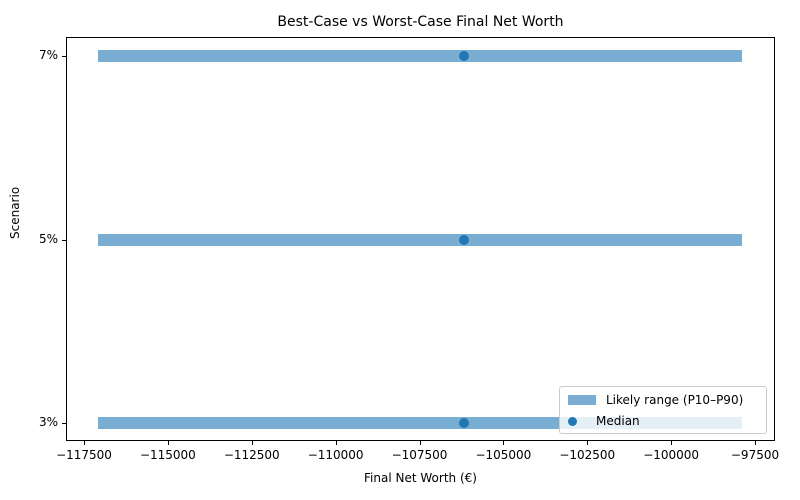 This screenshot has height=500, width=800. I want to click on legend: Likely range (P10–P90) Median, so click(663, 410).